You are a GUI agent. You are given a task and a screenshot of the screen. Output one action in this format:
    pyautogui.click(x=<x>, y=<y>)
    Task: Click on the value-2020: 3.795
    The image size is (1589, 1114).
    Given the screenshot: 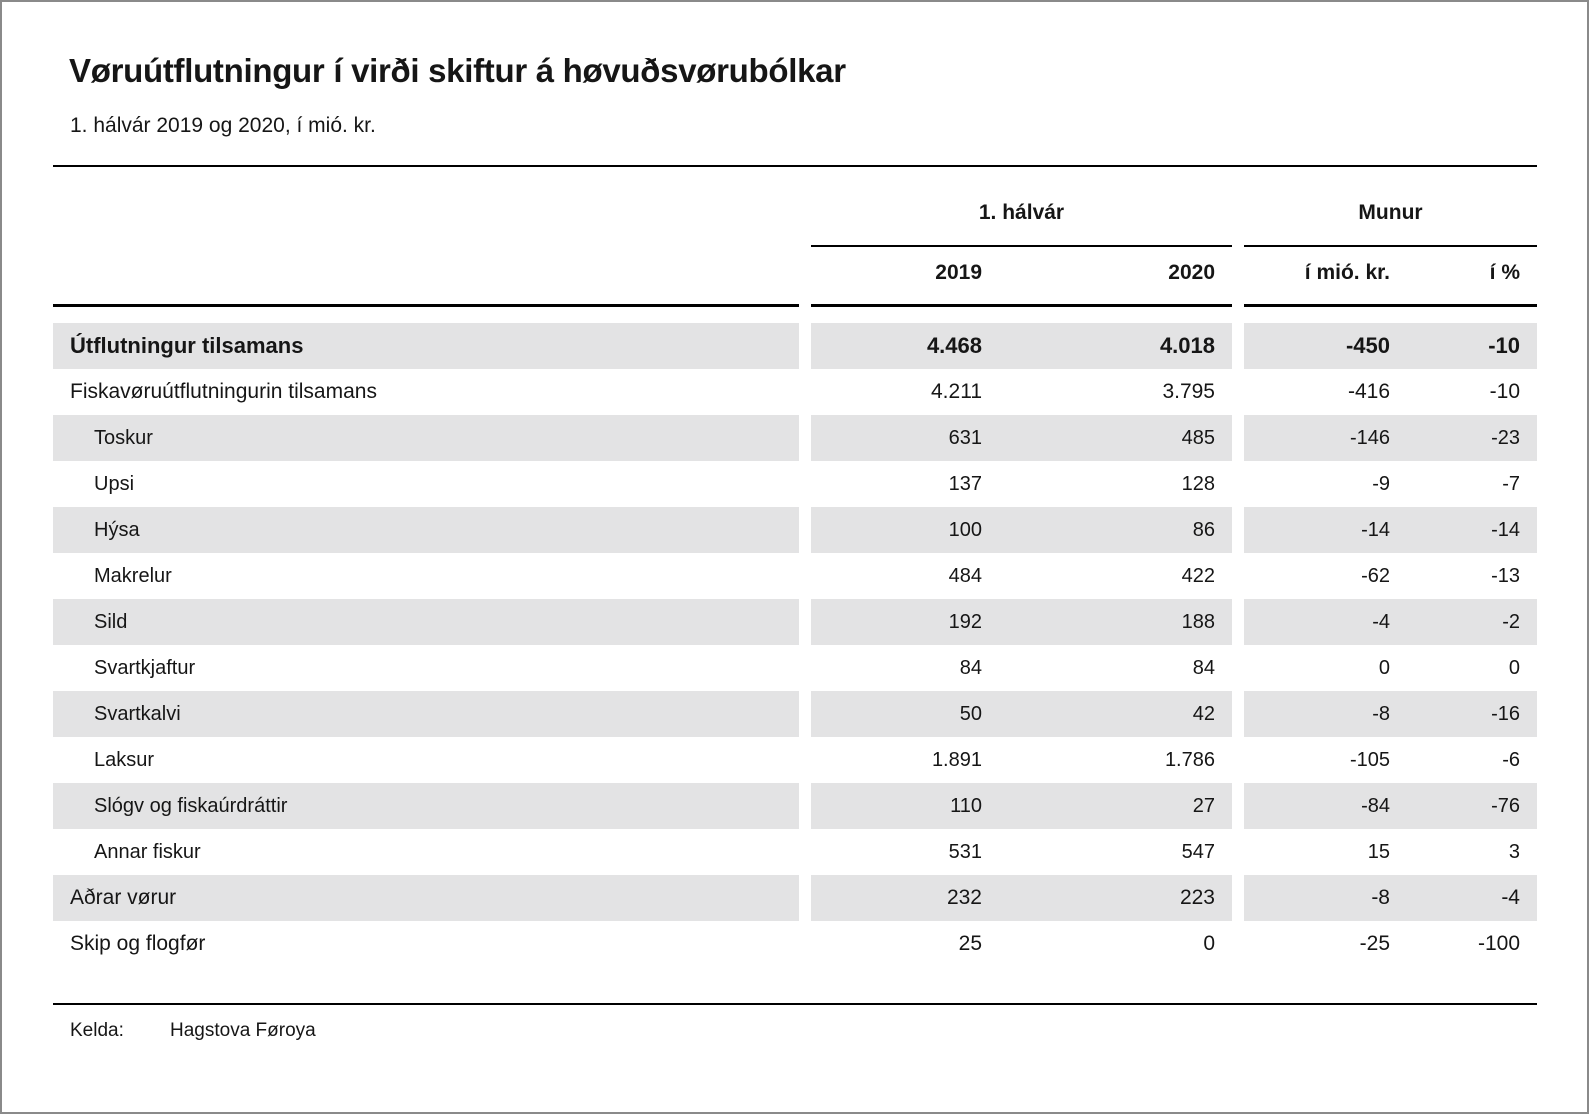 What is the action you would take?
    pyautogui.click(x=1188, y=391)
    